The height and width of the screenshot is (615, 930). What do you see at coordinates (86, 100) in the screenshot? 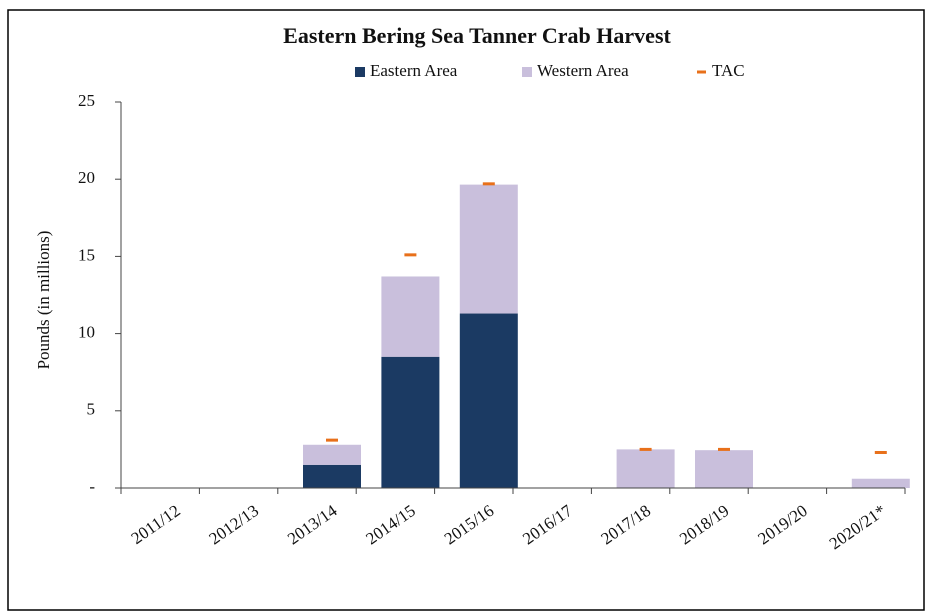
I see `y-tick-label: 25` at bounding box center [86, 100].